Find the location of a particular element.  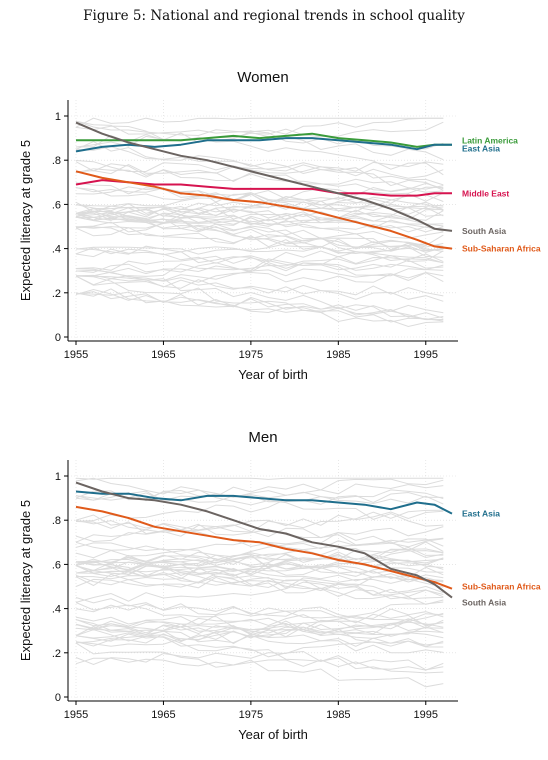

series-line-east-asia is located at coordinates (264, 502).